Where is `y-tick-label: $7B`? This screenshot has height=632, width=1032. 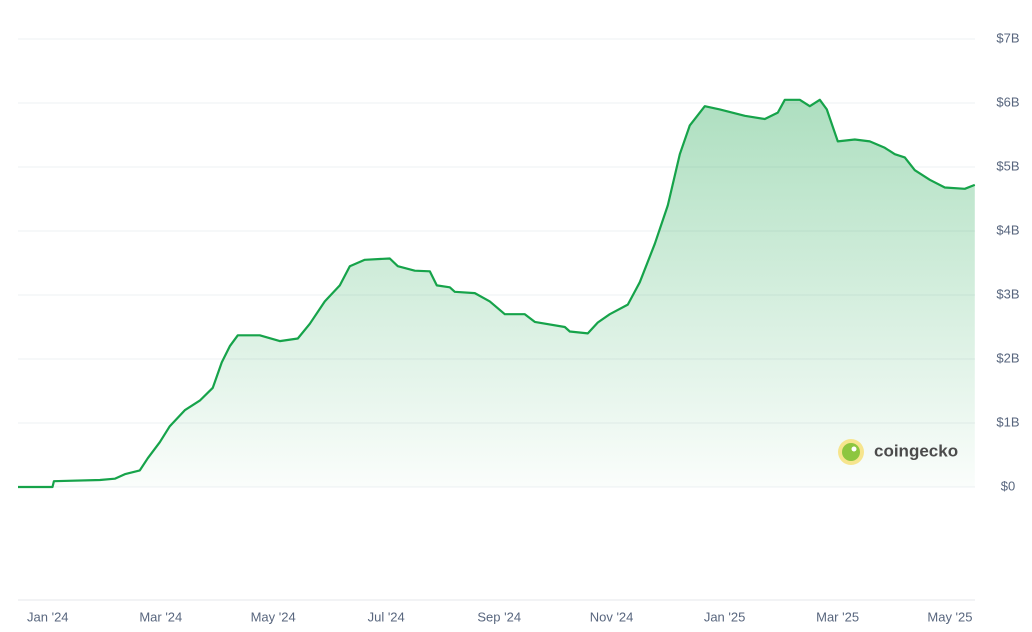
y-tick-label: $7B is located at coordinates (1007, 37).